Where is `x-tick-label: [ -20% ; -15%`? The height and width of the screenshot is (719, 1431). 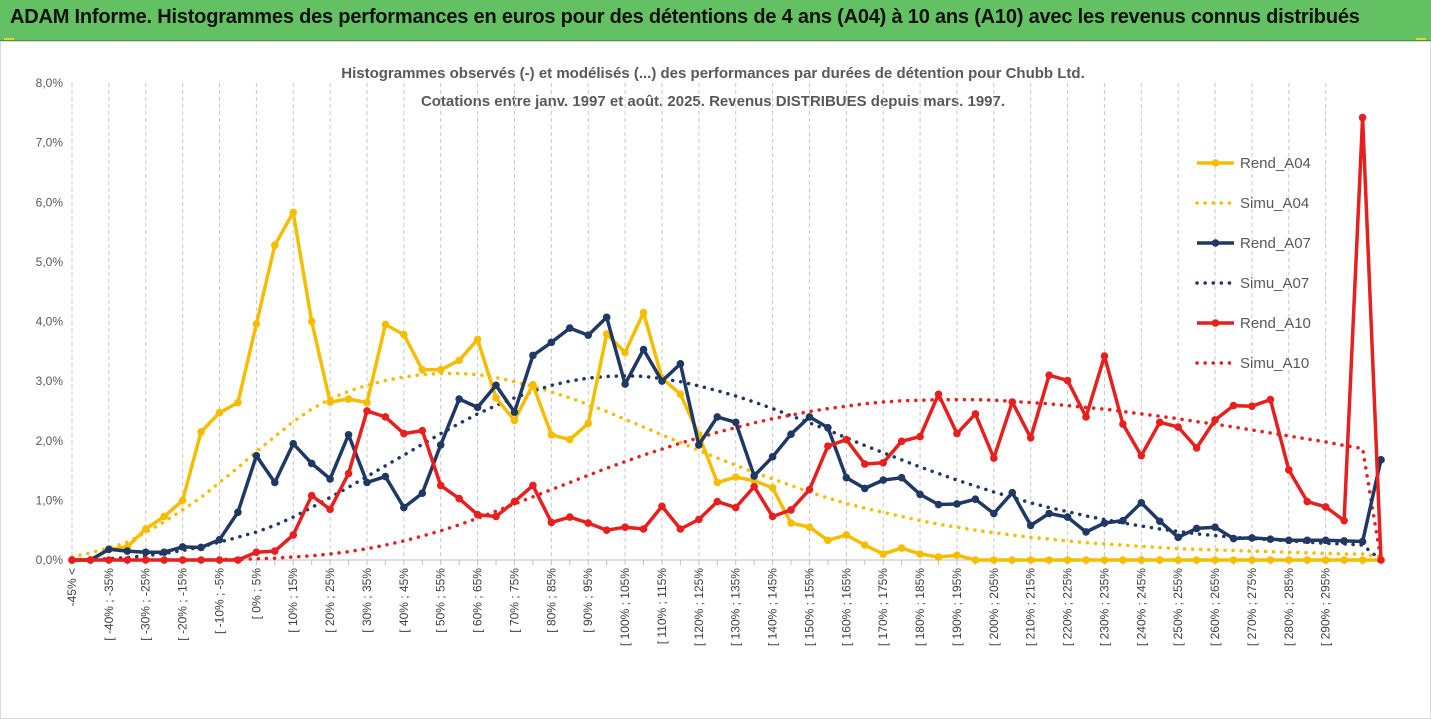
x-tick-label: [ -20% ; -15% is located at coordinates (183, 604).